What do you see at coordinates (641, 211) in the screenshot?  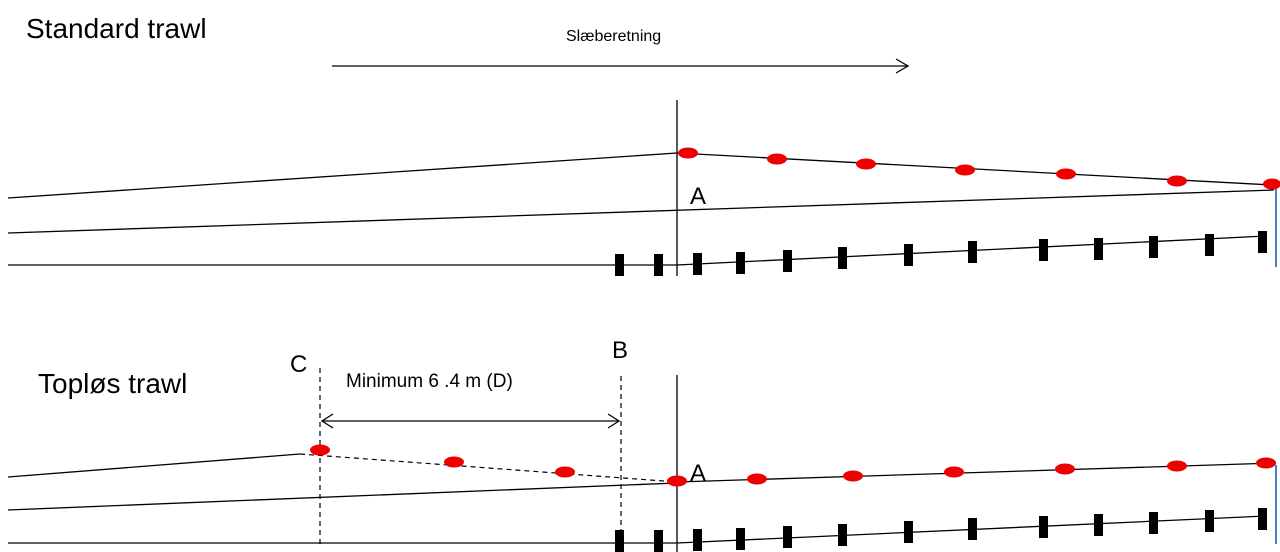 I see `standard-middle-line` at bounding box center [641, 211].